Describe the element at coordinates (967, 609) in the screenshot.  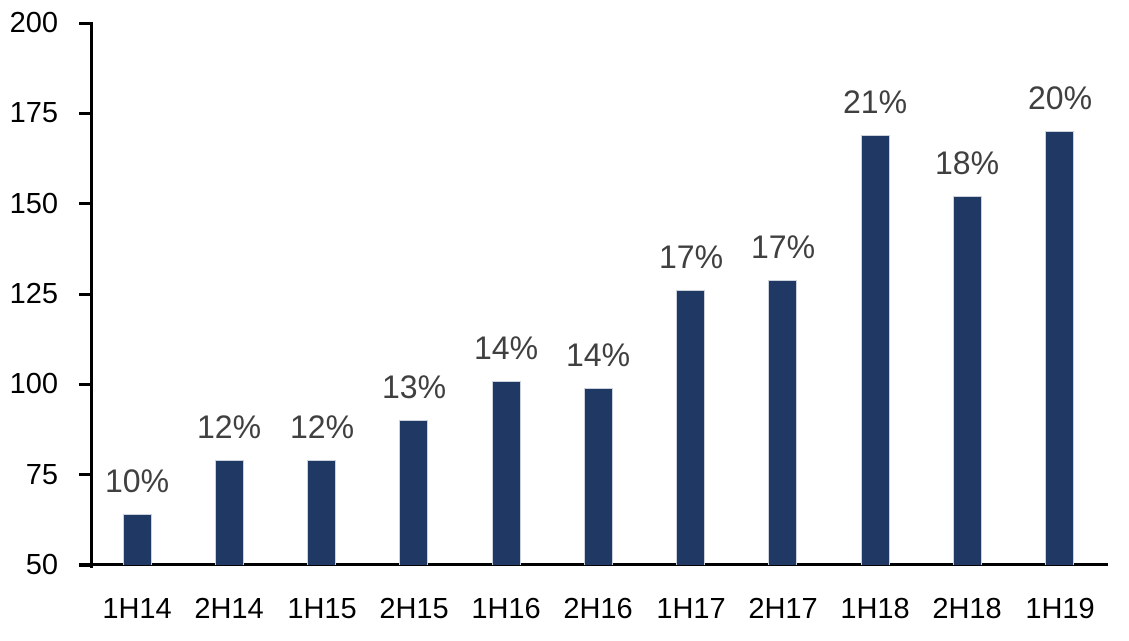
I see `x-axis-label-2H18: 2H18` at that location.